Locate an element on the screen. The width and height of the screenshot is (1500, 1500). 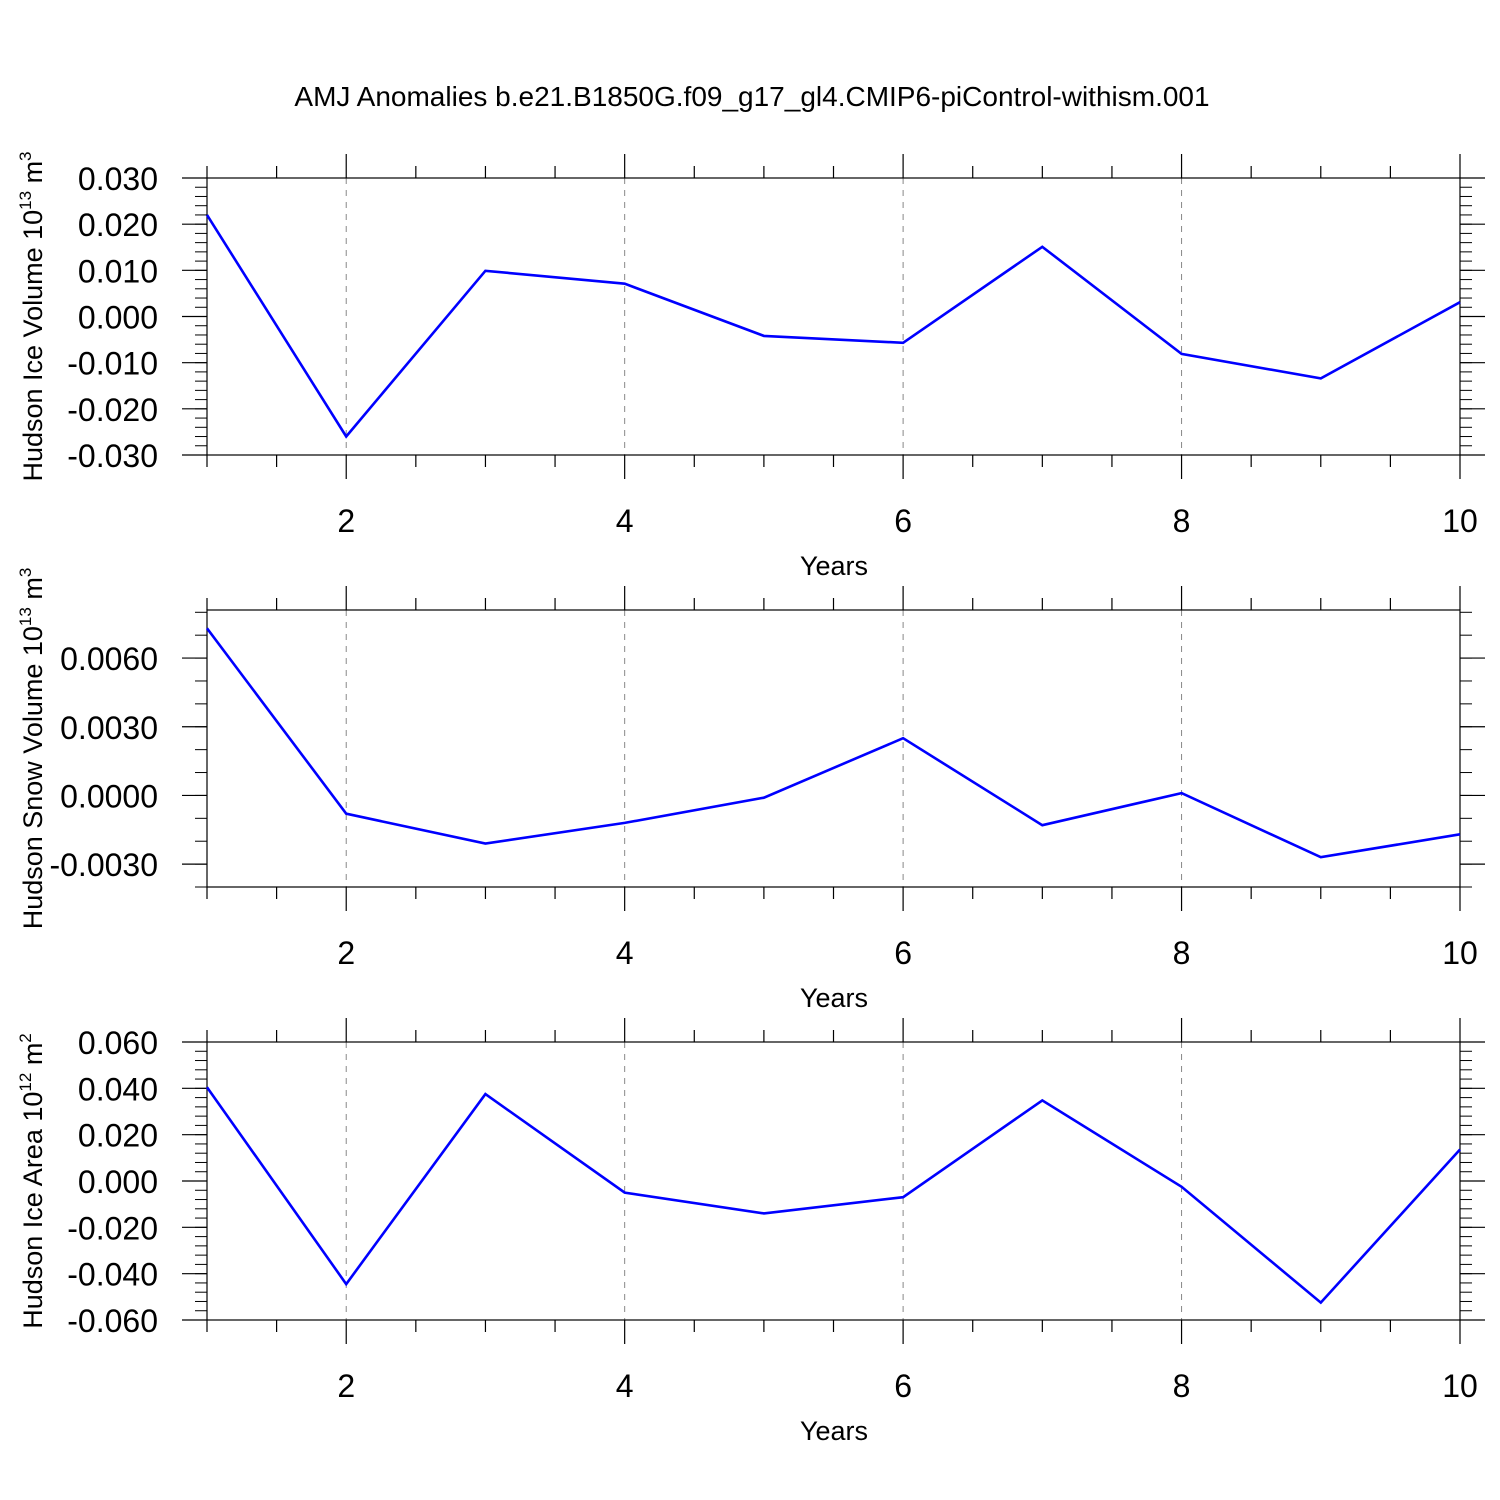
y-tick-label: -0.0030 is located at coordinates (103, 865).